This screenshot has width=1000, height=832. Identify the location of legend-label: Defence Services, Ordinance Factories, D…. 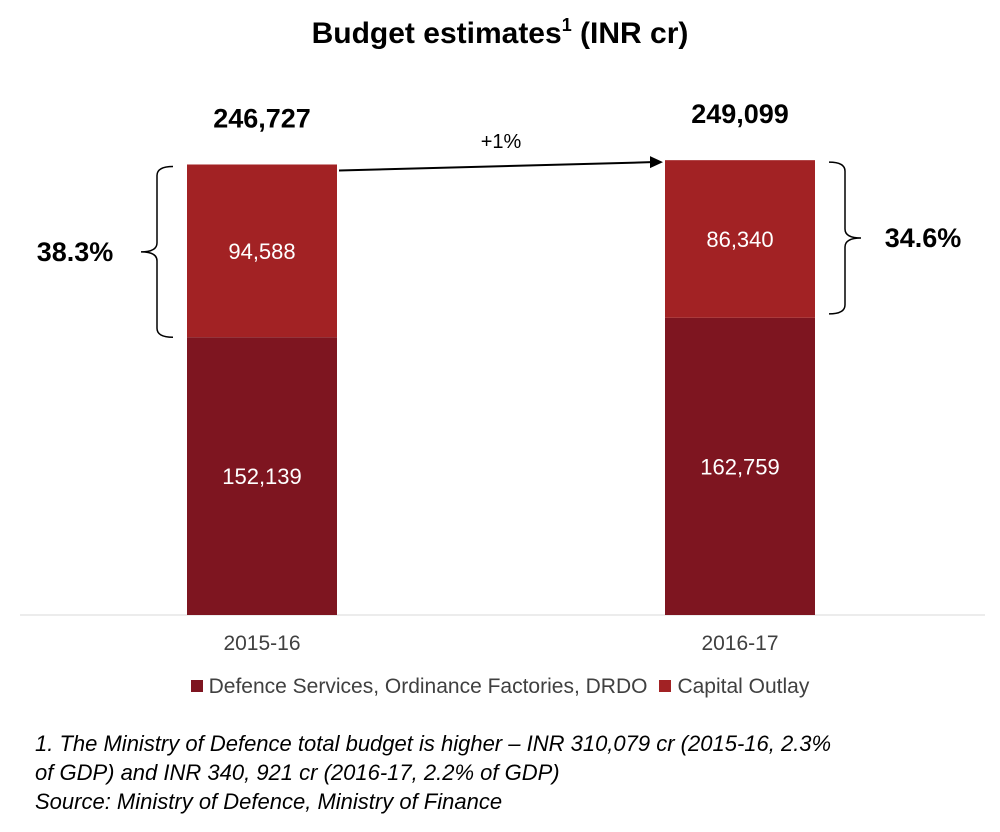
(428, 686).